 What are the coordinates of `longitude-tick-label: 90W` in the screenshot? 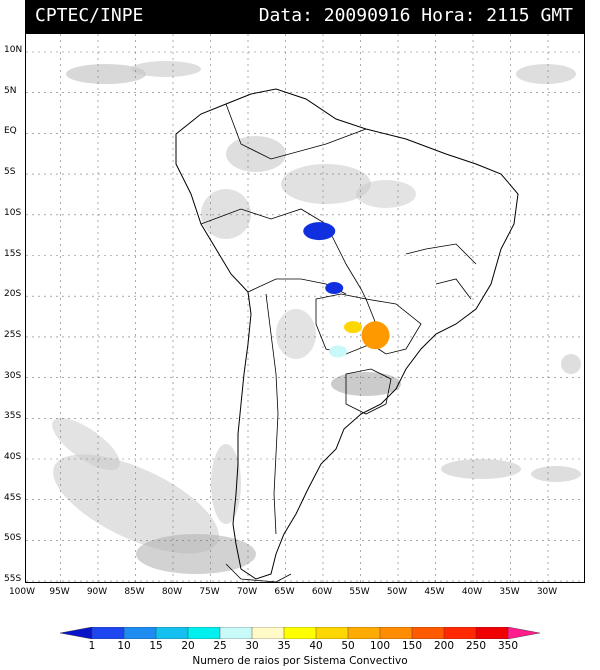 It's located at (97, 592).